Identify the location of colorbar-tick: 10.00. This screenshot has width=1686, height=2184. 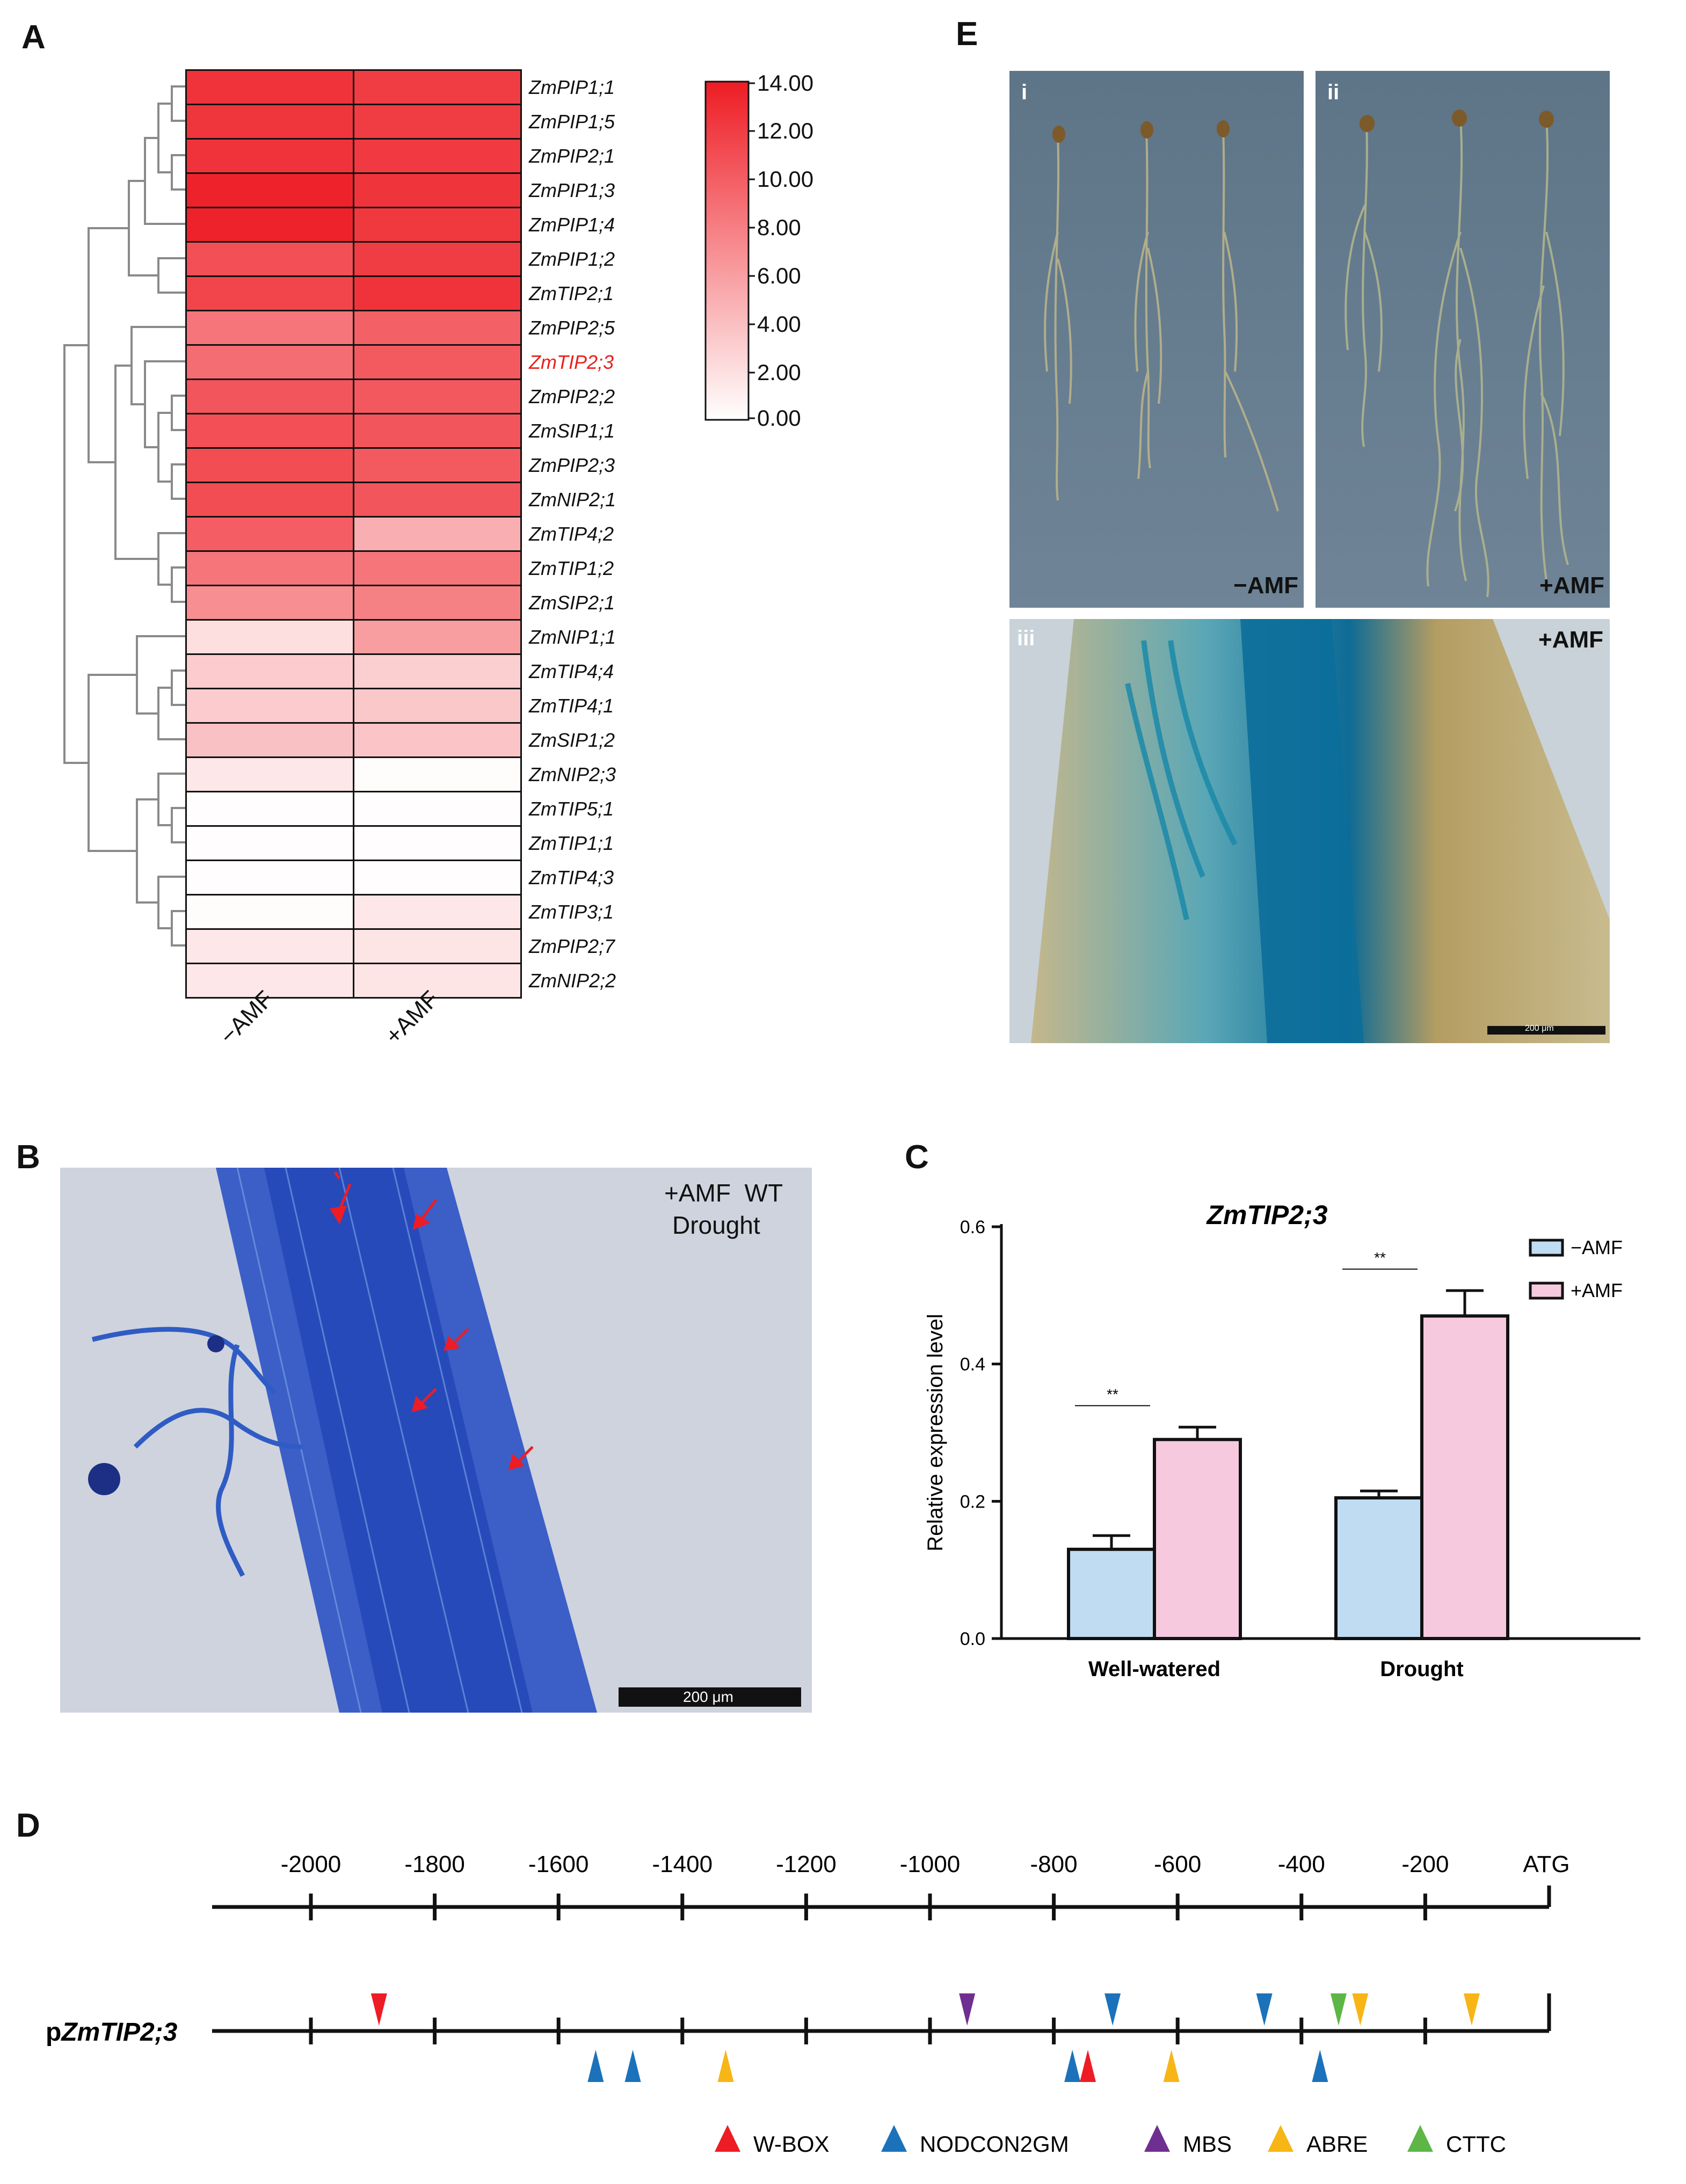
(785, 179).